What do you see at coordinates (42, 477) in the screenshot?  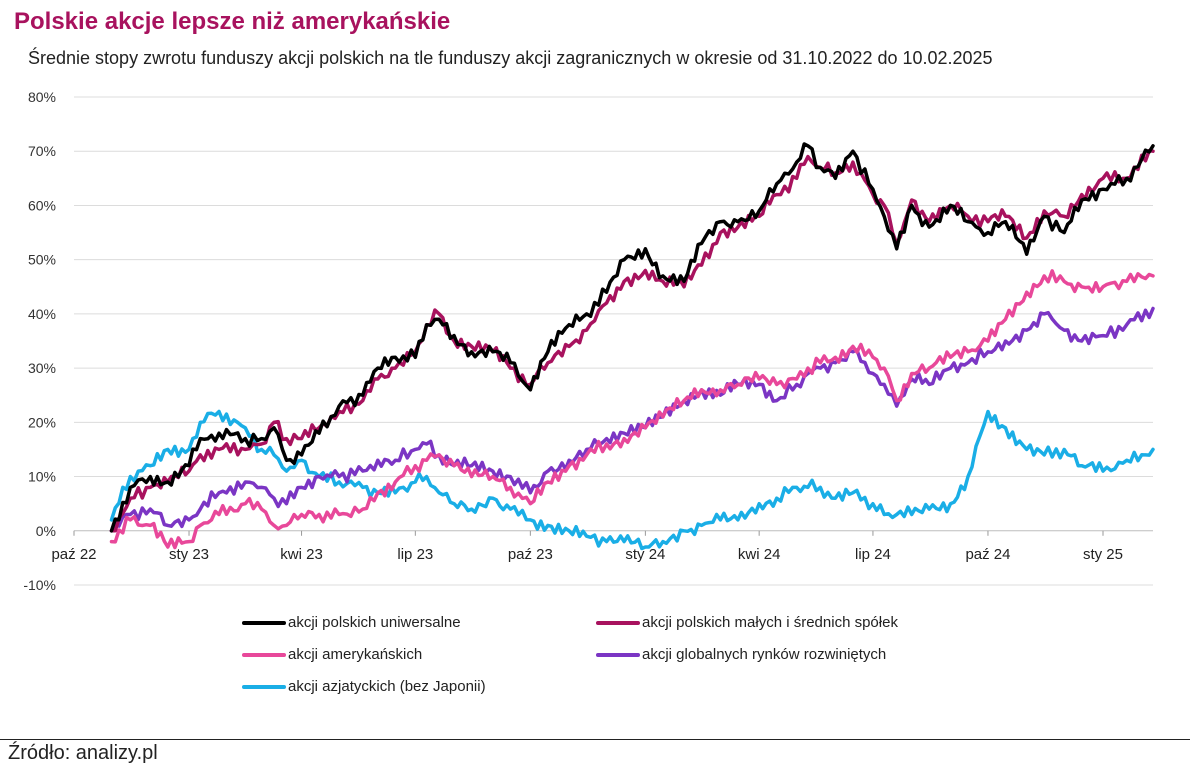 I see `y-tick-label: 10%` at bounding box center [42, 477].